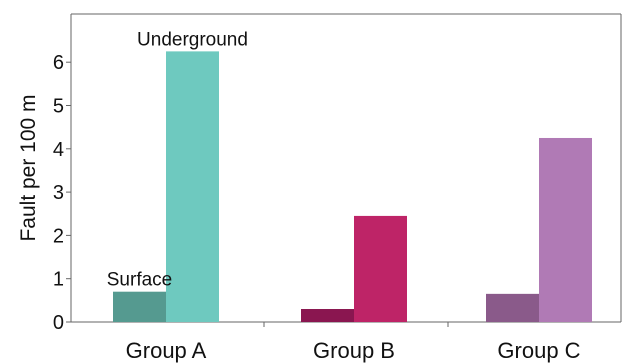 The height and width of the screenshot is (364, 624). Describe the element at coordinates (354, 350) in the screenshot. I see `x-category-label: Group B` at that location.